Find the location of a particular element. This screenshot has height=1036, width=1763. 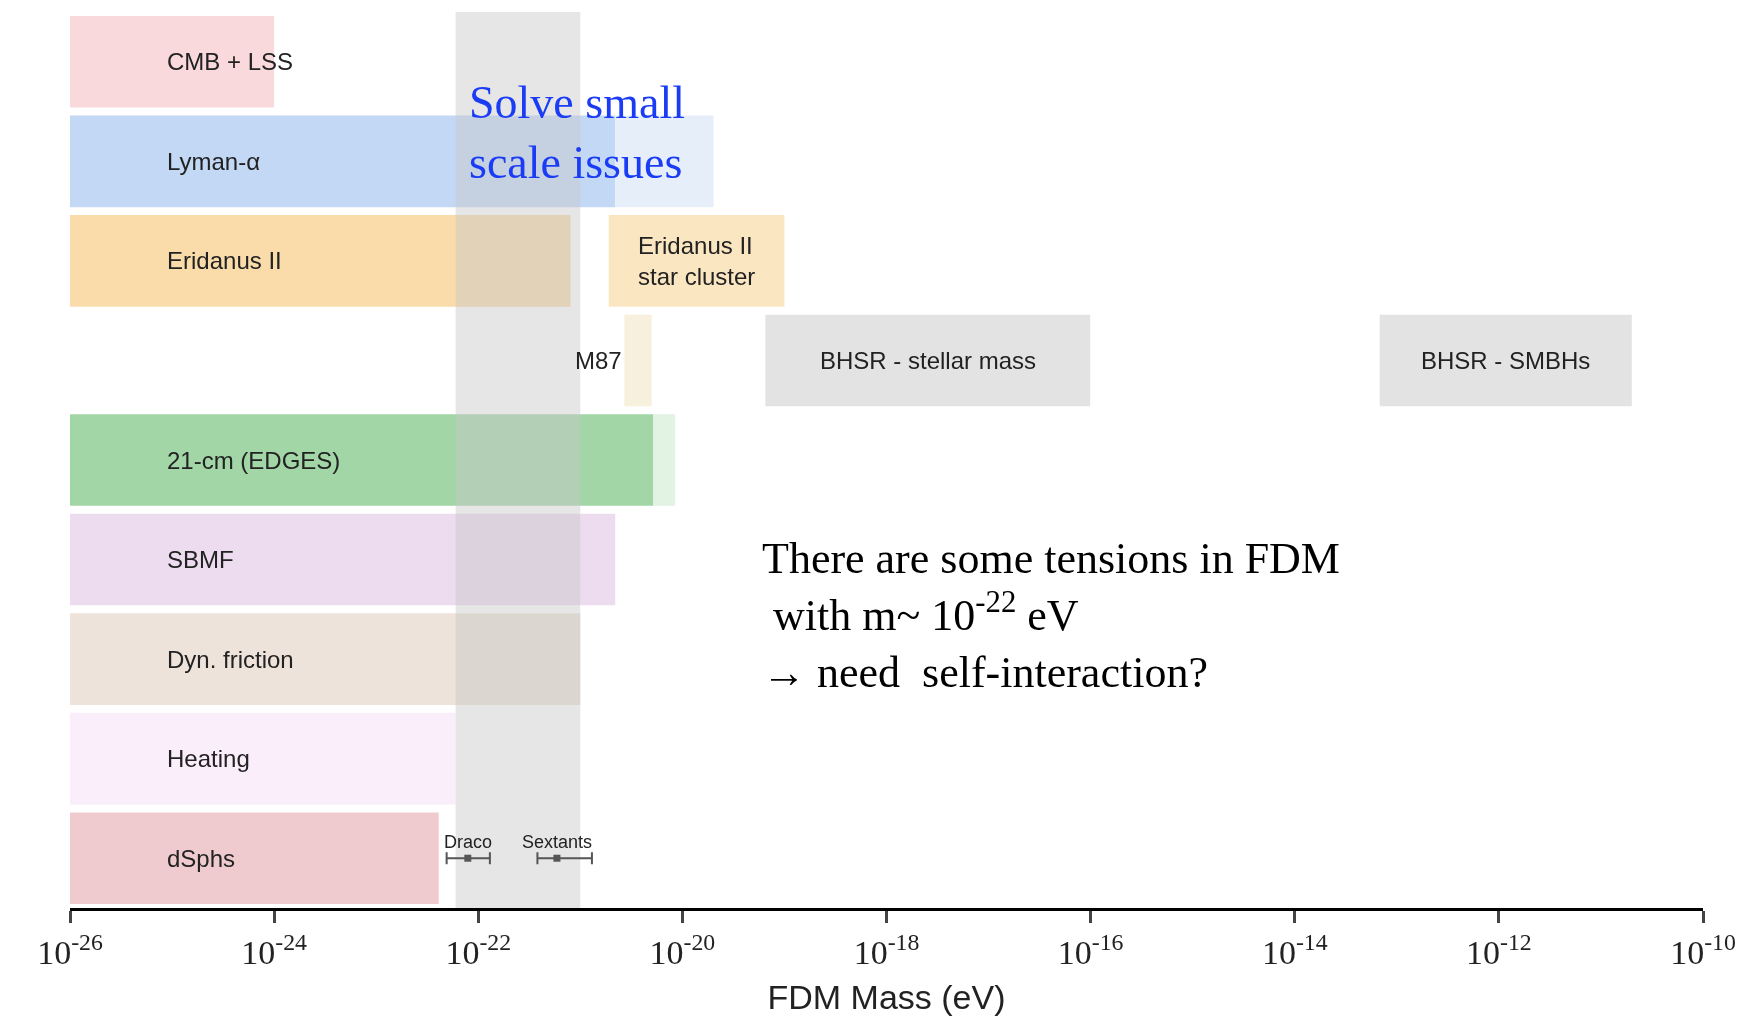

x-axis-title: FDM Mass (eV) is located at coordinates (886, 997).